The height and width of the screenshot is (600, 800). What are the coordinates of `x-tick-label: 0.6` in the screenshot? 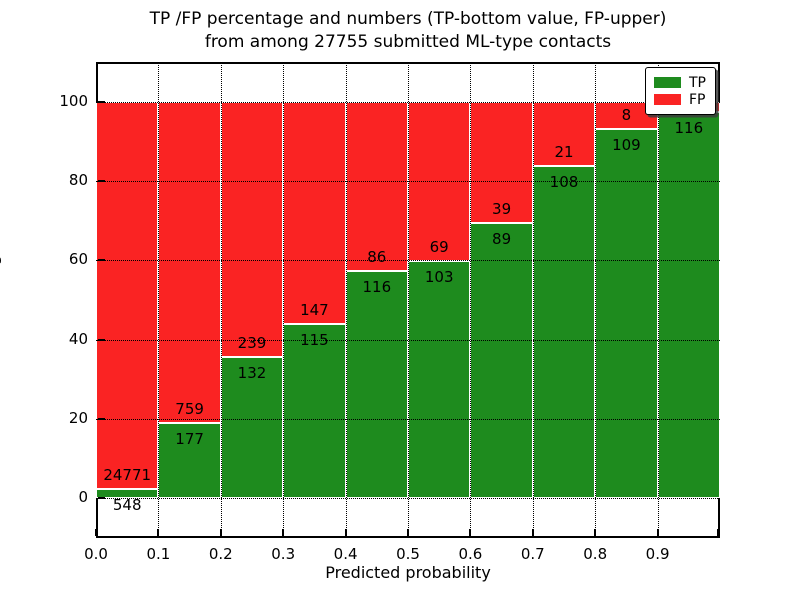 It's located at (470, 554).